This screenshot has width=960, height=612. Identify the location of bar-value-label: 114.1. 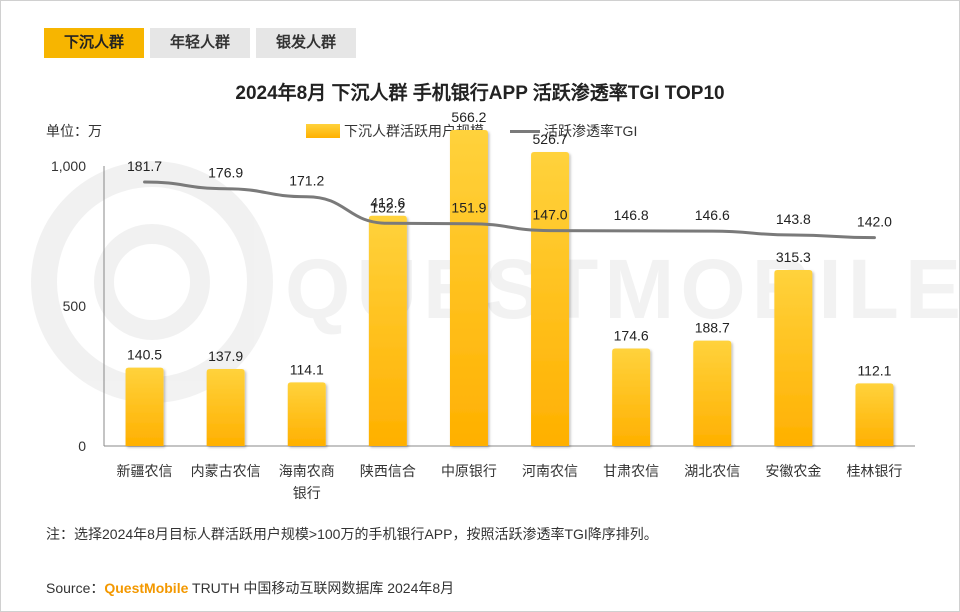
(307, 369).